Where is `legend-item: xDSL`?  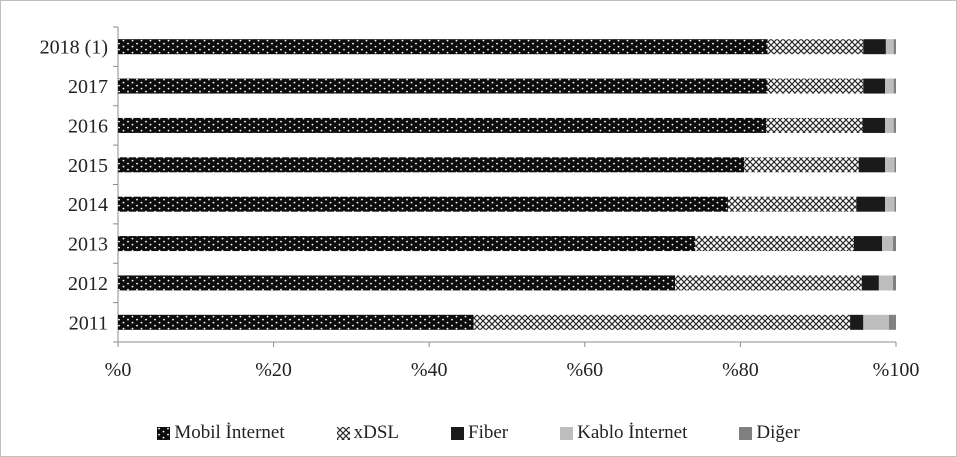 legend-item: xDSL is located at coordinates (368, 433).